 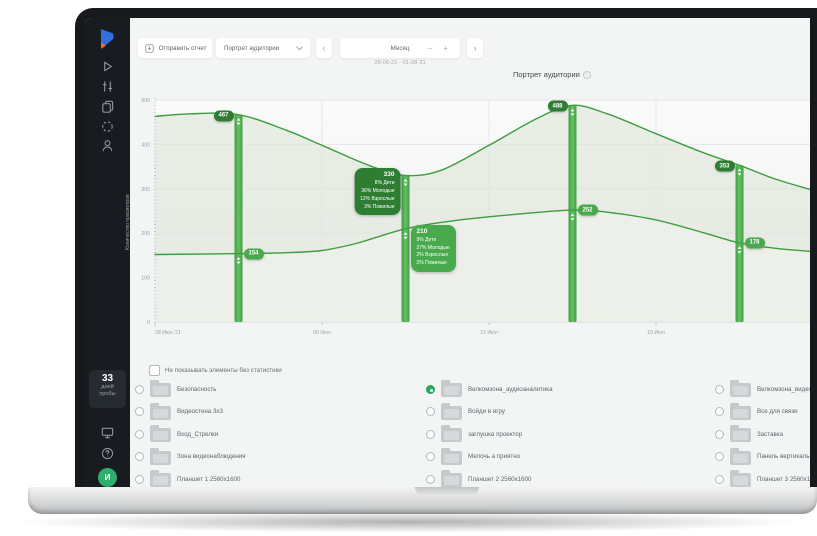 What do you see at coordinates (510, 389) in the screenshot?
I see `item-label: Велкомзона_аудиоаналитика` at bounding box center [510, 389].